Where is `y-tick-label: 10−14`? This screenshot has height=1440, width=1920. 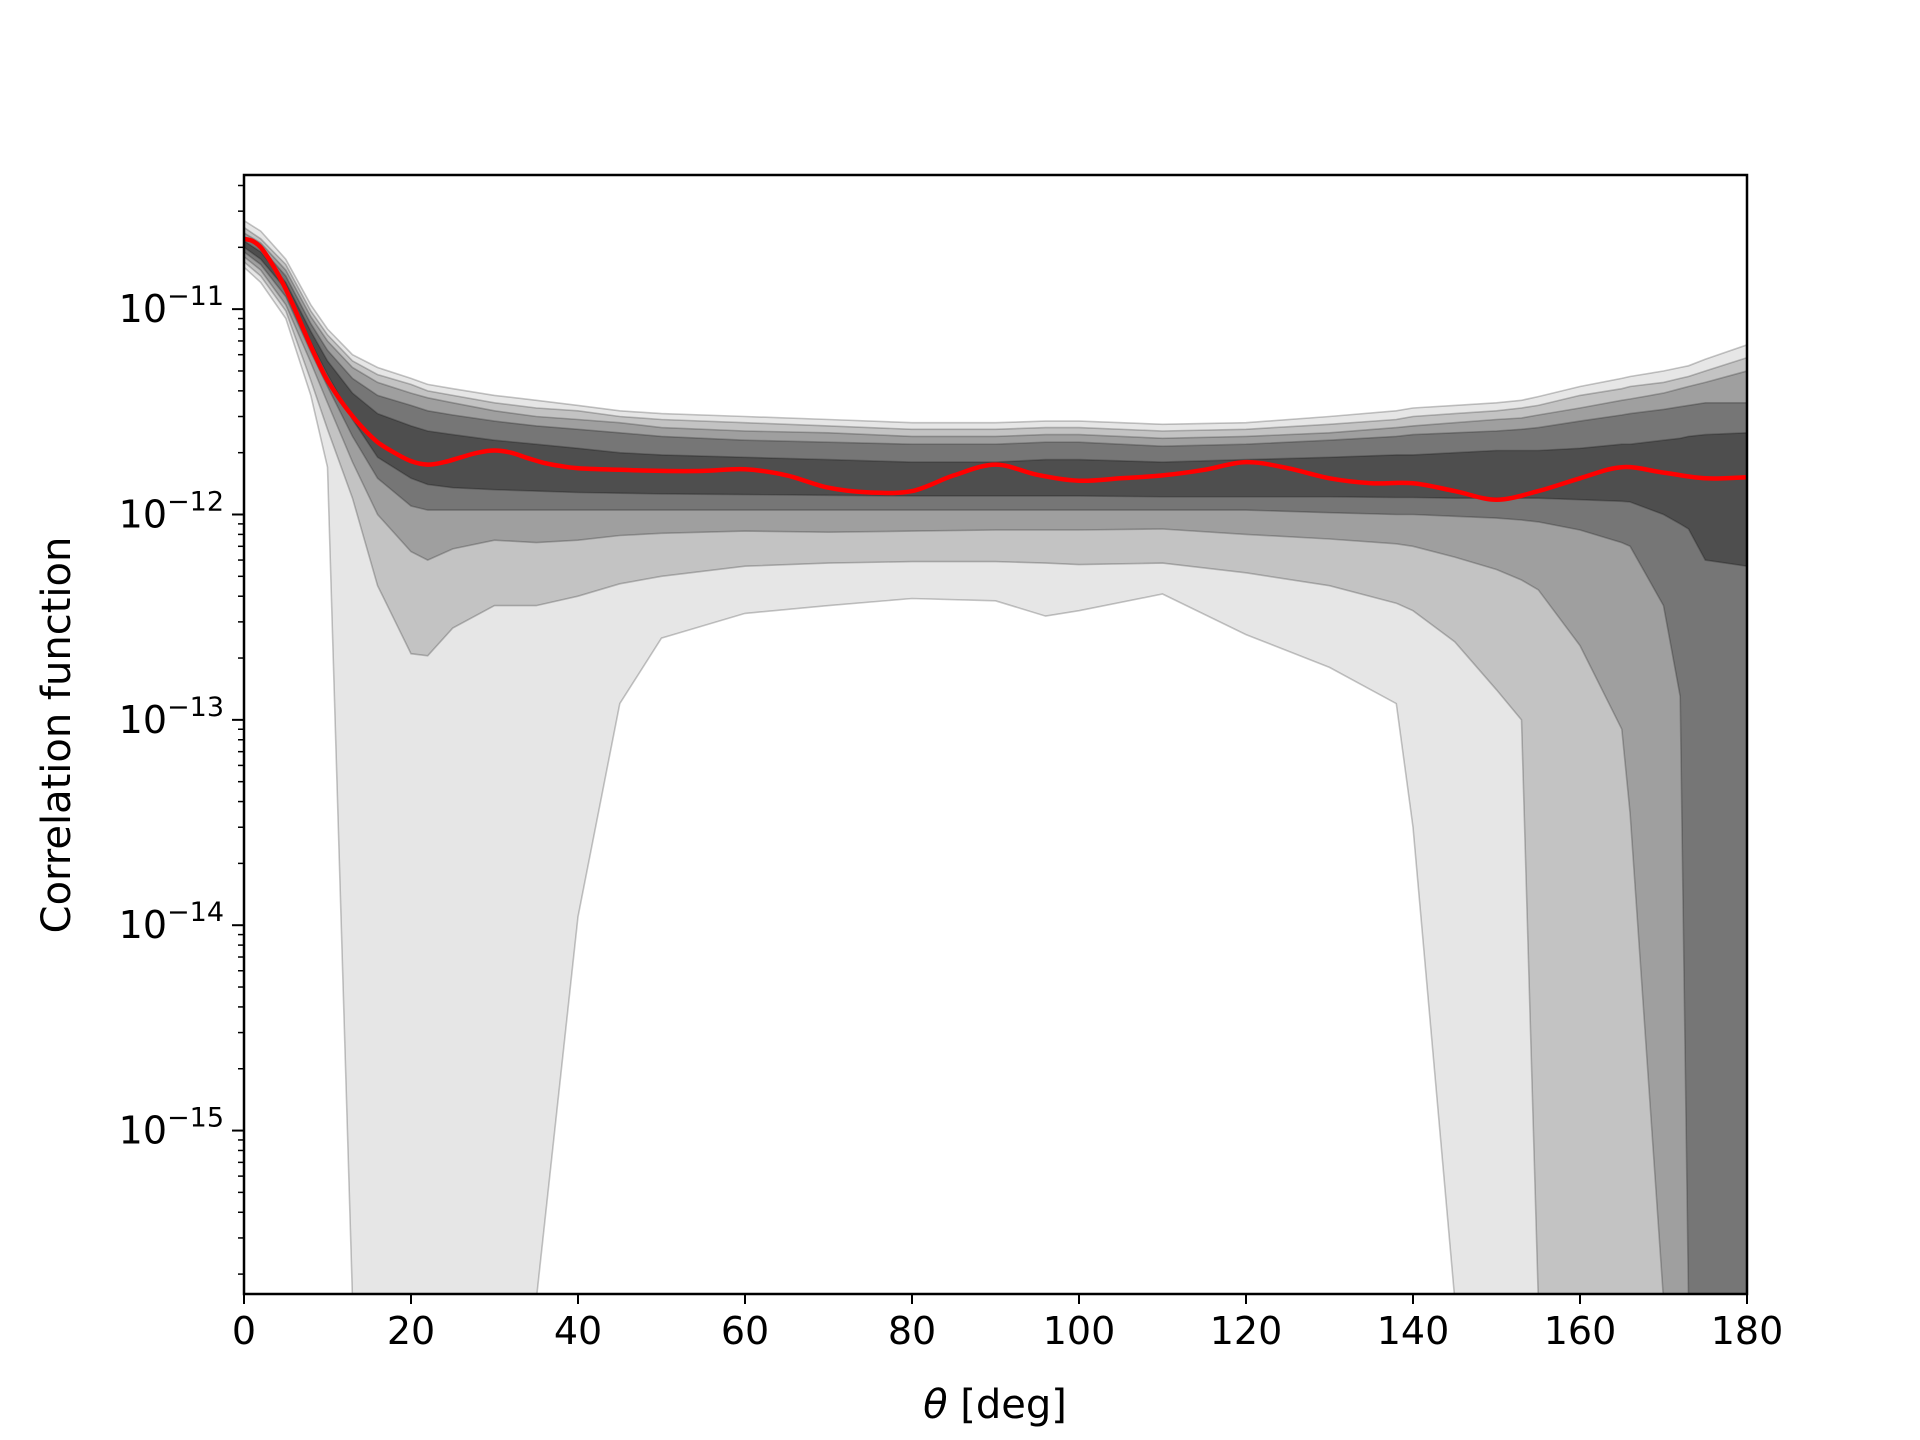 y-tick-label: 10−14 is located at coordinates (171, 922).